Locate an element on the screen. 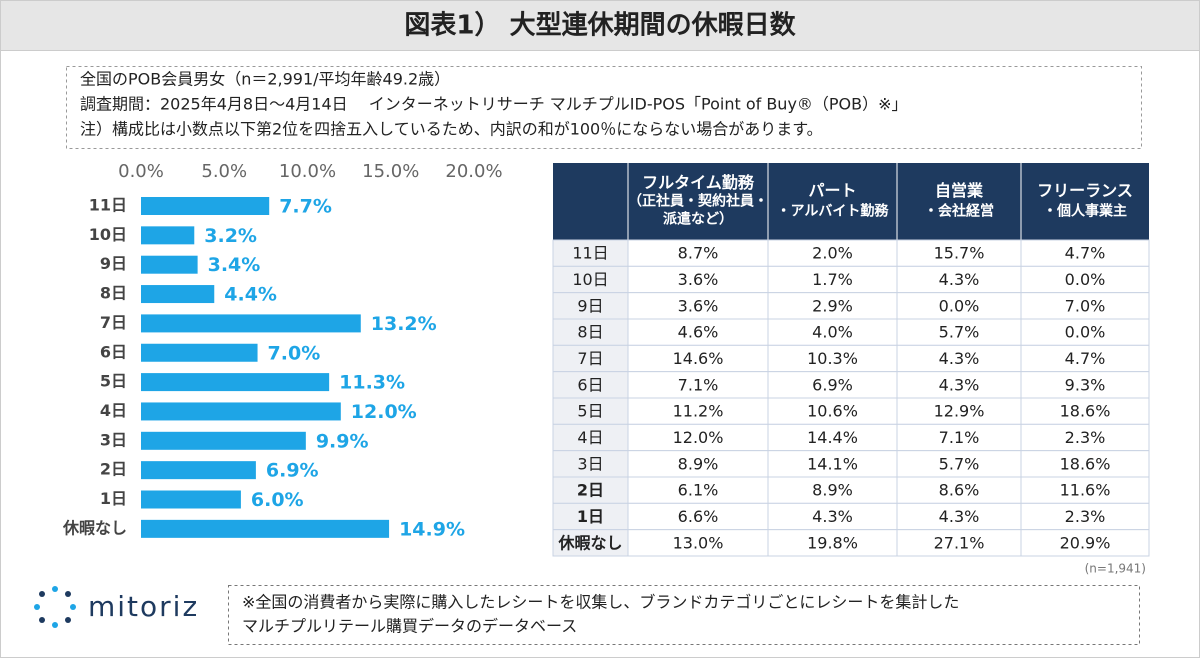  cell-value: 1.7% is located at coordinates (832, 279).